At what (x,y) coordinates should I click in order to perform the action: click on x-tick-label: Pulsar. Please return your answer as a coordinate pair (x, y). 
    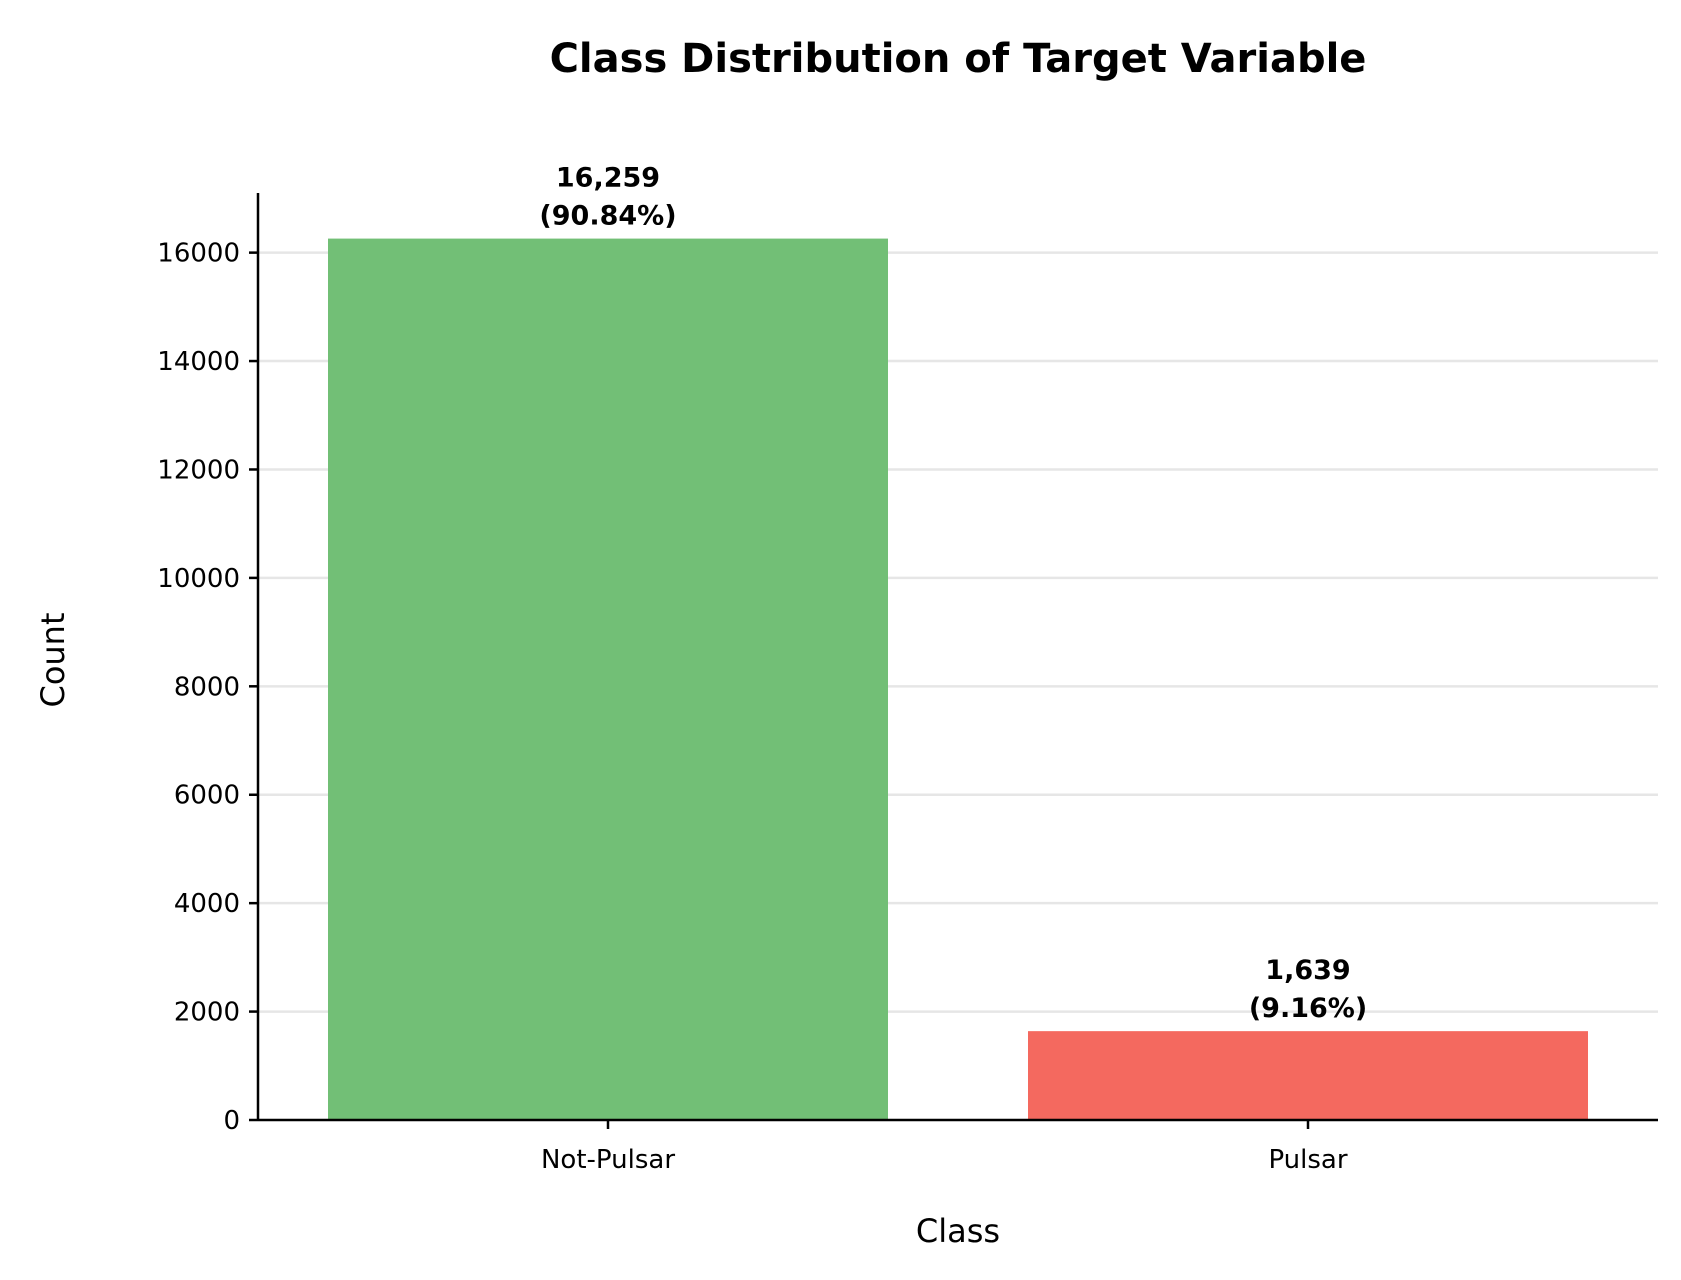
    Looking at the image, I should click on (1307, 1160).